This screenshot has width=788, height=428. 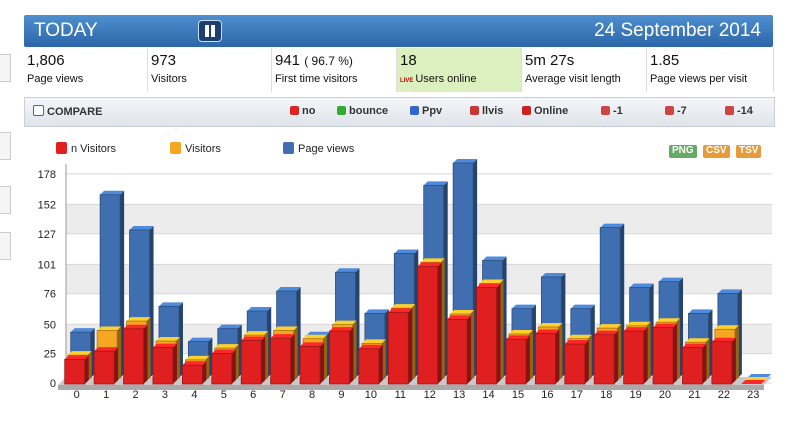 What do you see at coordinates (698, 79) in the screenshot?
I see `stat-label: Page views per visit` at bounding box center [698, 79].